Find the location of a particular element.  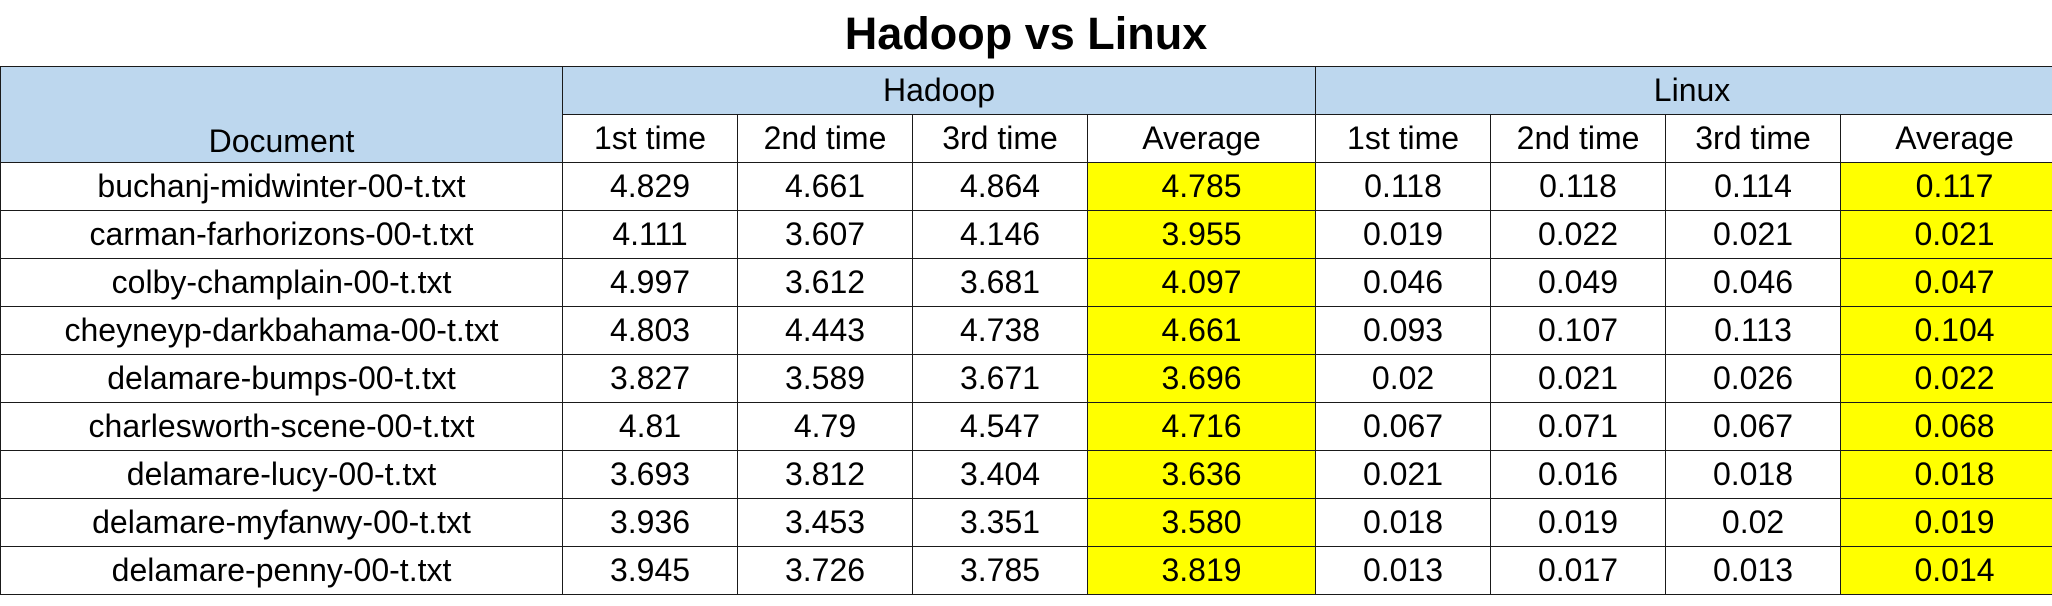

linux-average-cell: 0.104 is located at coordinates (1946, 330).